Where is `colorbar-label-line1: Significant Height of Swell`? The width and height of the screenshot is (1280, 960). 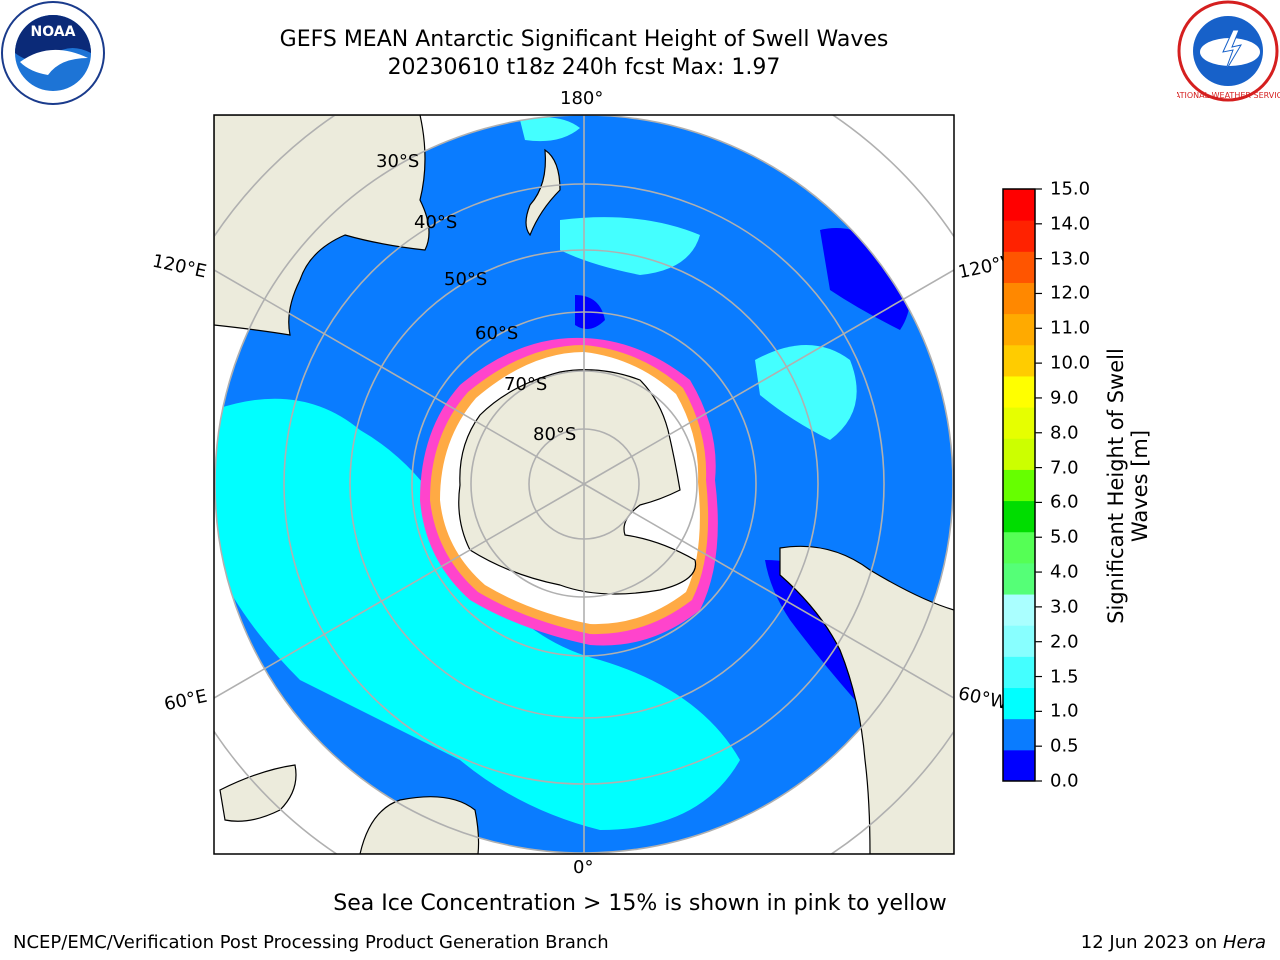
colorbar-label-line1: Significant Height of Swell is located at coordinates (1116, 486).